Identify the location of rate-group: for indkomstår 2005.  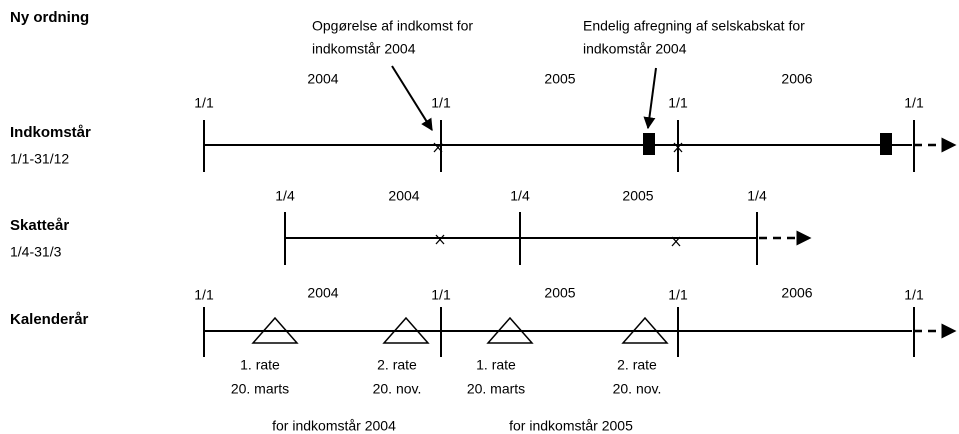
(571, 426).